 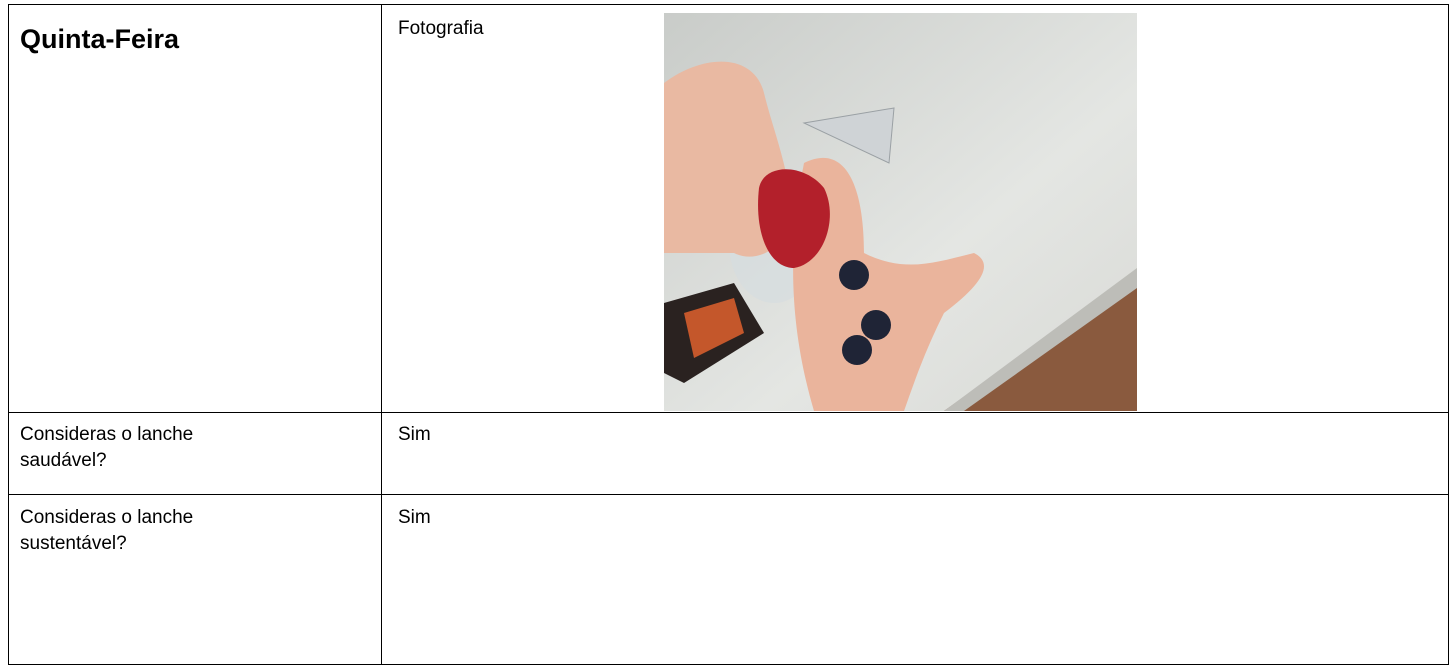 I want to click on question: Consideras o lanche sustentável?, so click(x=107, y=530).